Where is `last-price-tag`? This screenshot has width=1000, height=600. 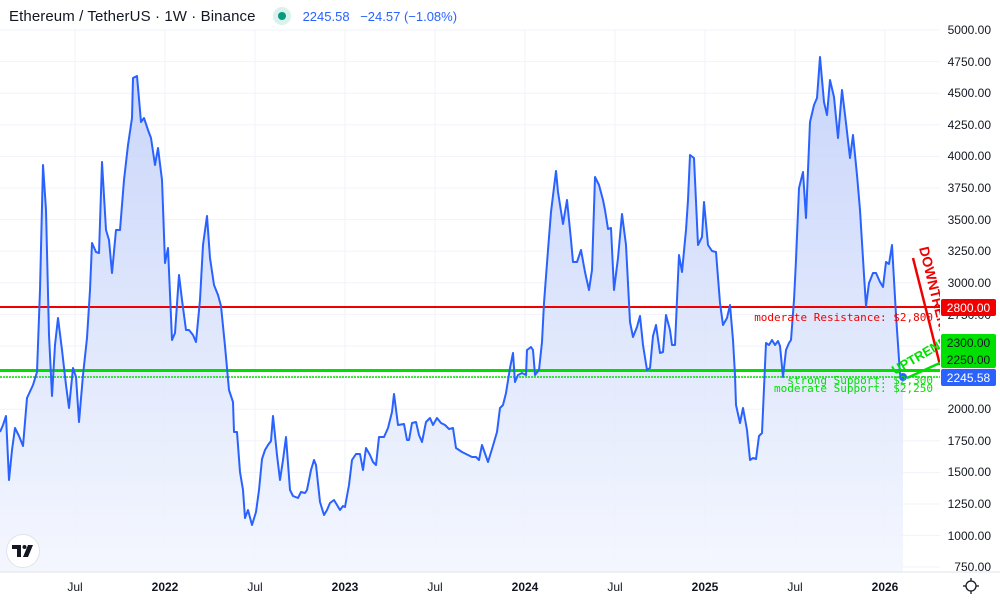
last-price-tag is located at coordinates (968, 377).